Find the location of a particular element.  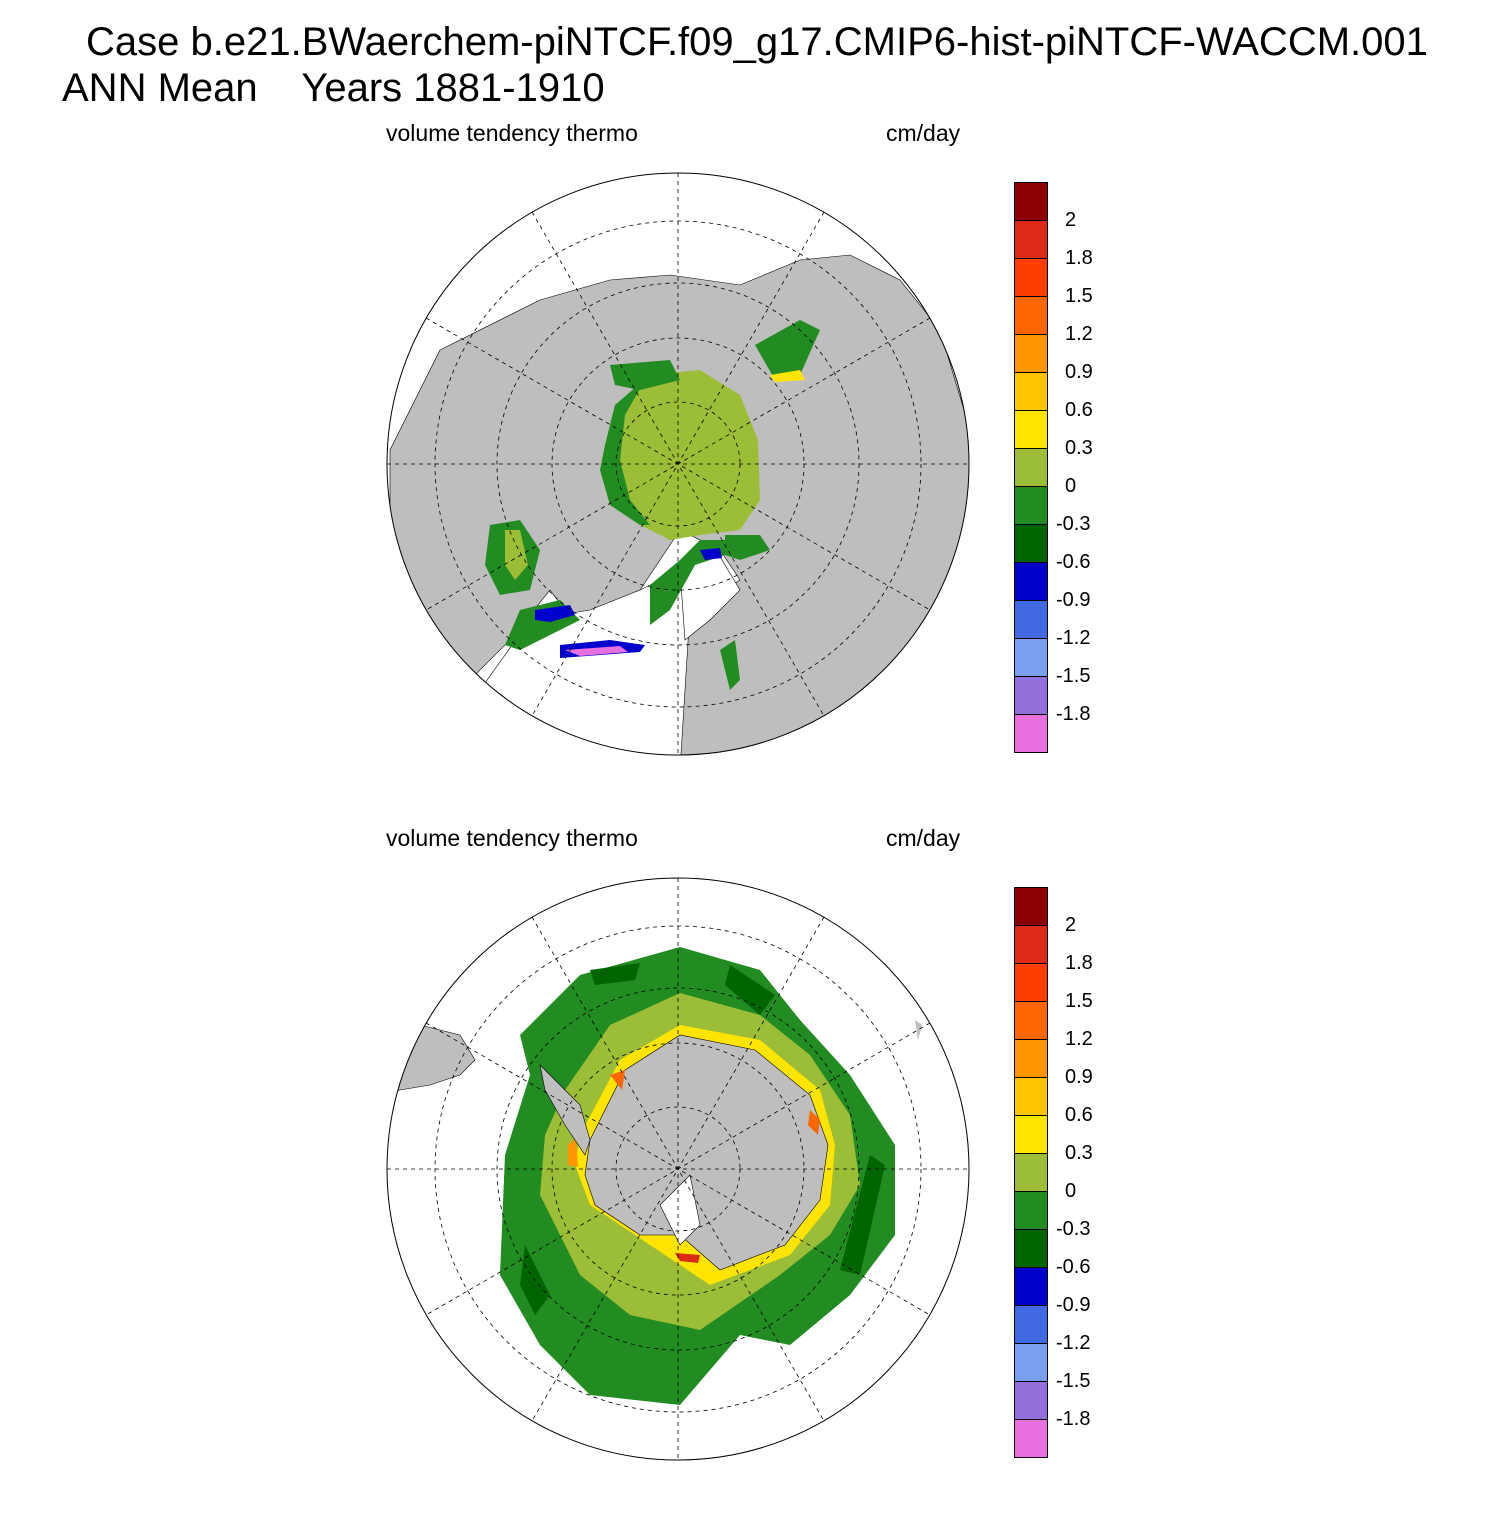

greenland-sea-strongest is located at coordinates (596, 651).